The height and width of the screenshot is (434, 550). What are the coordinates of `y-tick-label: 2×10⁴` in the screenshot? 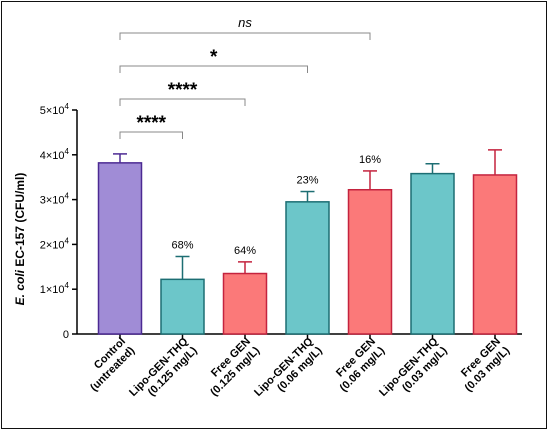 It's located at (55, 243).